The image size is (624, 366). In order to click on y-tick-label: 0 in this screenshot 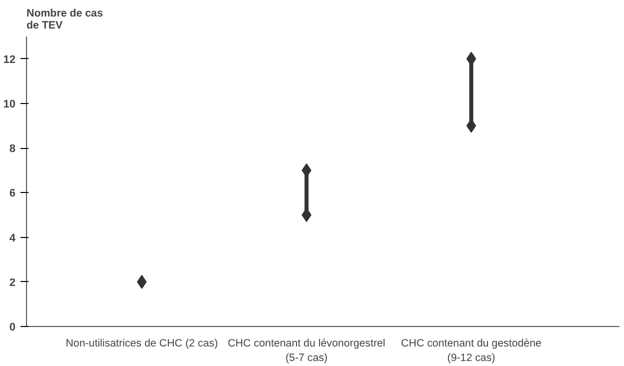, I will do `click(12, 328)`.